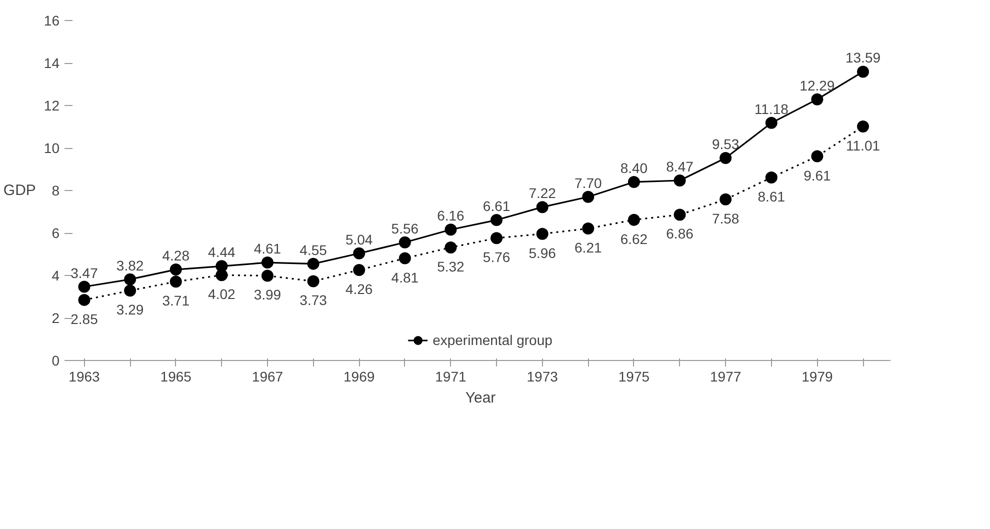 The image size is (990, 529). What do you see at coordinates (52, 20) in the screenshot?
I see `y-tick-label: 16` at bounding box center [52, 20].